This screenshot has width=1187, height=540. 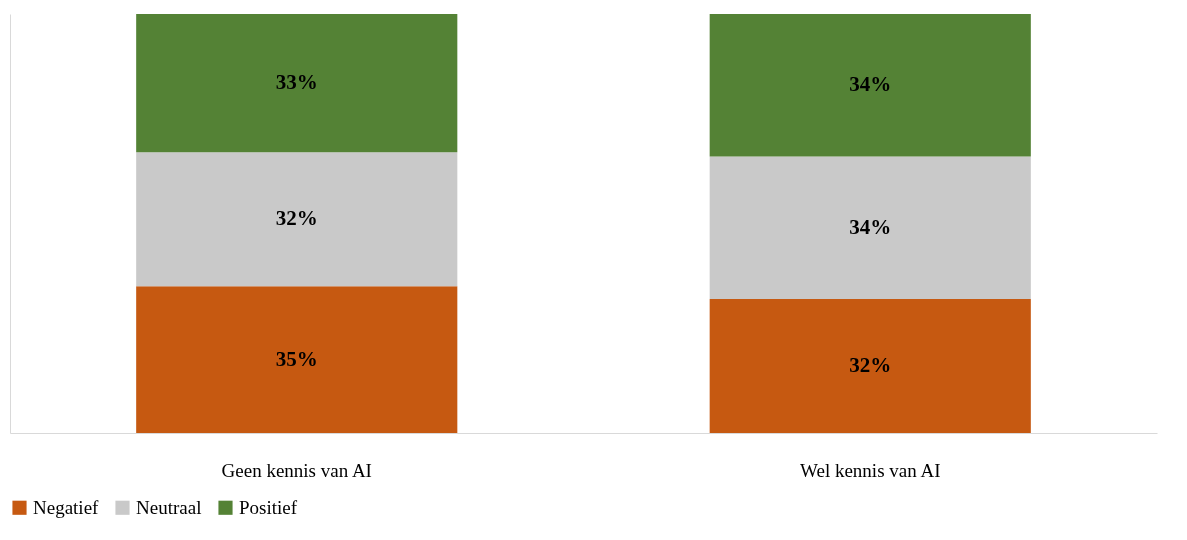 What do you see at coordinates (296, 470) in the screenshot?
I see `x-tick-label: Geen kennis van AI` at bounding box center [296, 470].